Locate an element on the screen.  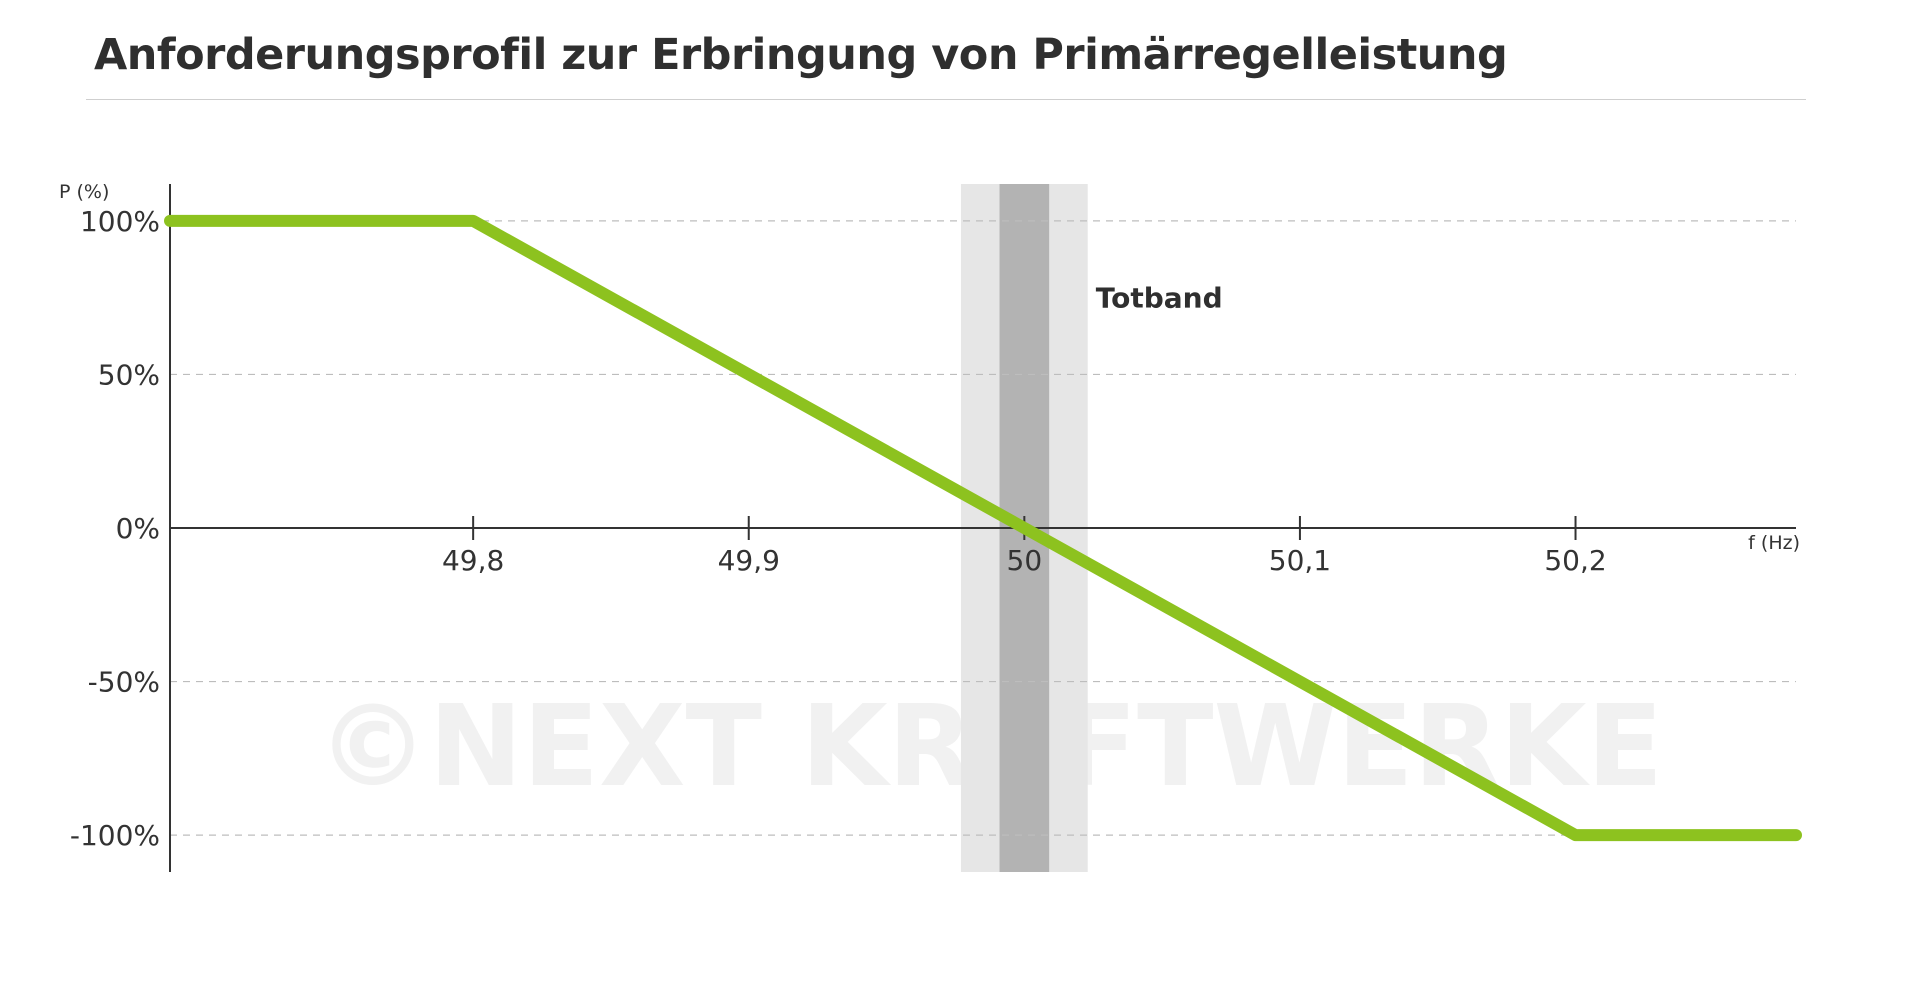
deadband-label: Totband is located at coordinates (1159, 298).